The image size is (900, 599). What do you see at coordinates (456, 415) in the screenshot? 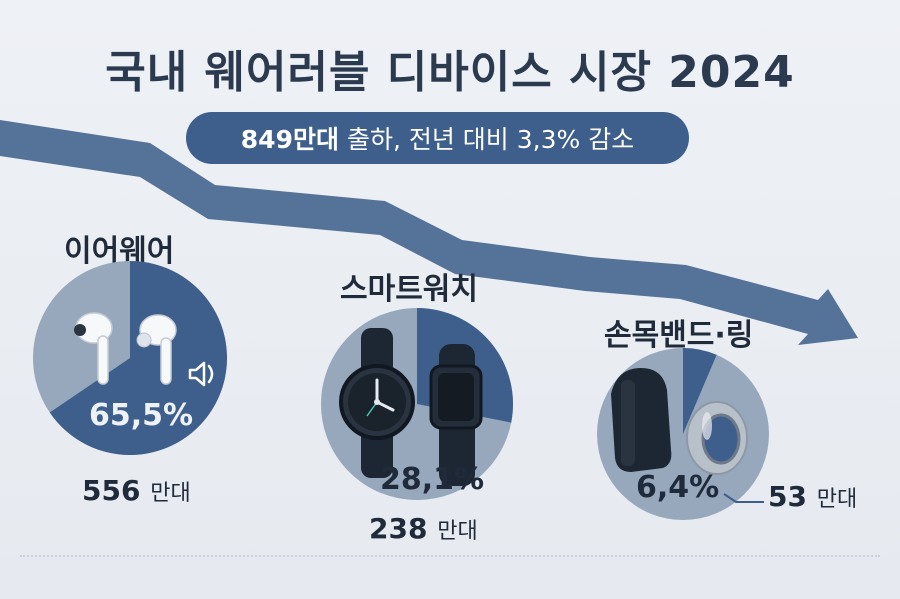
I see `fitness-watch-icon` at bounding box center [456, 415].